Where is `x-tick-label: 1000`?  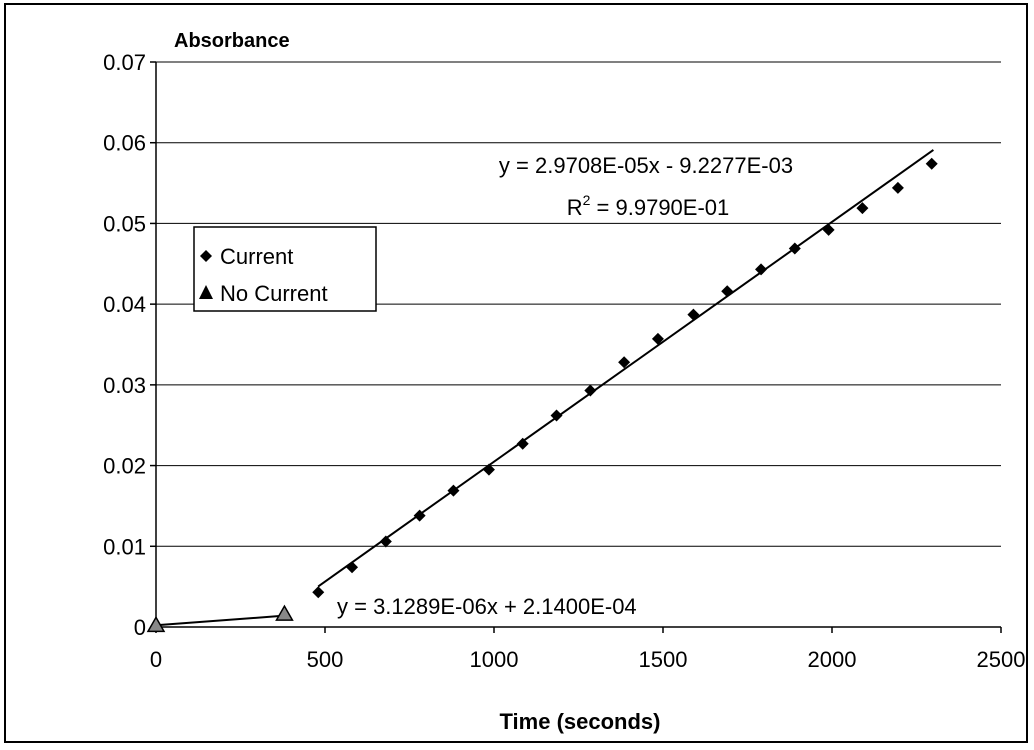
x-tick-label: 1000 is located at coordinates (494, 659).